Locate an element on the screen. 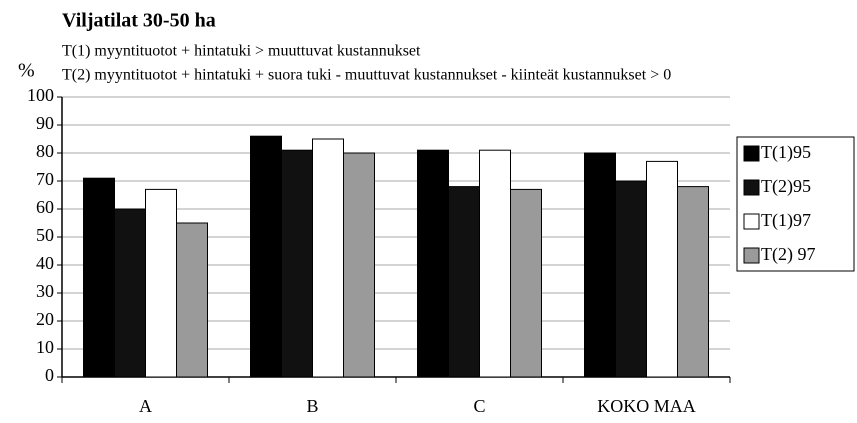 This screenshot has width=857, height=423. x-tick-label: B is located at coordinates (312, 406).